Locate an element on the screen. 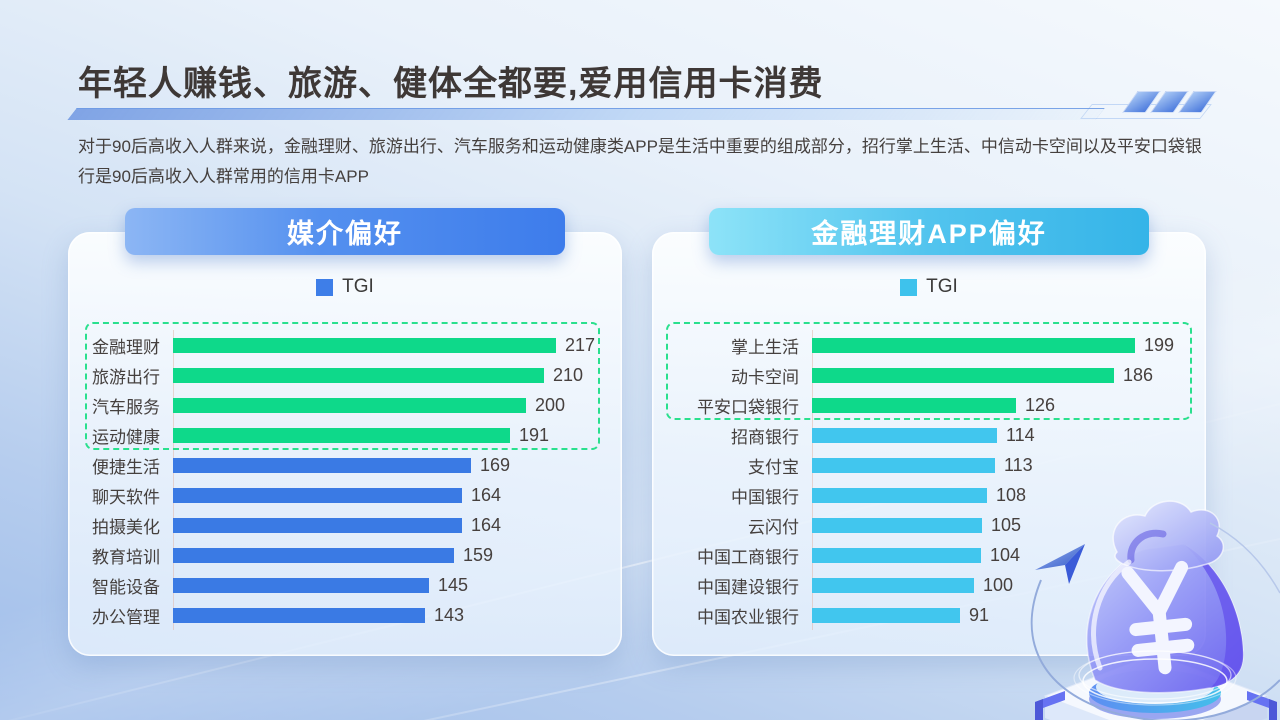  value-label: 169 is located at coordinates (495, 464).